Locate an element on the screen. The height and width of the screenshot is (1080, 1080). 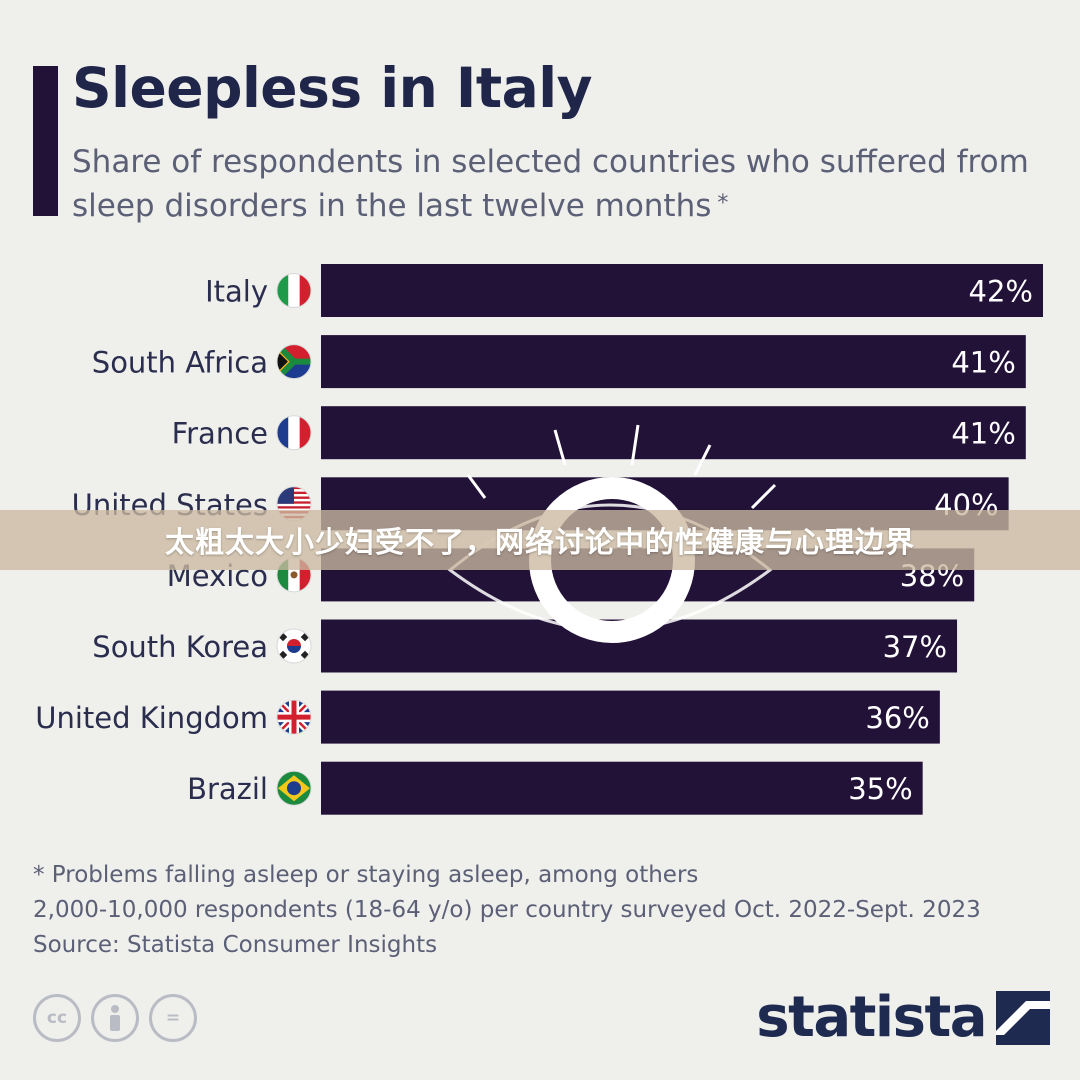
statista-logo: statista is located at coordinates (903, 1017).